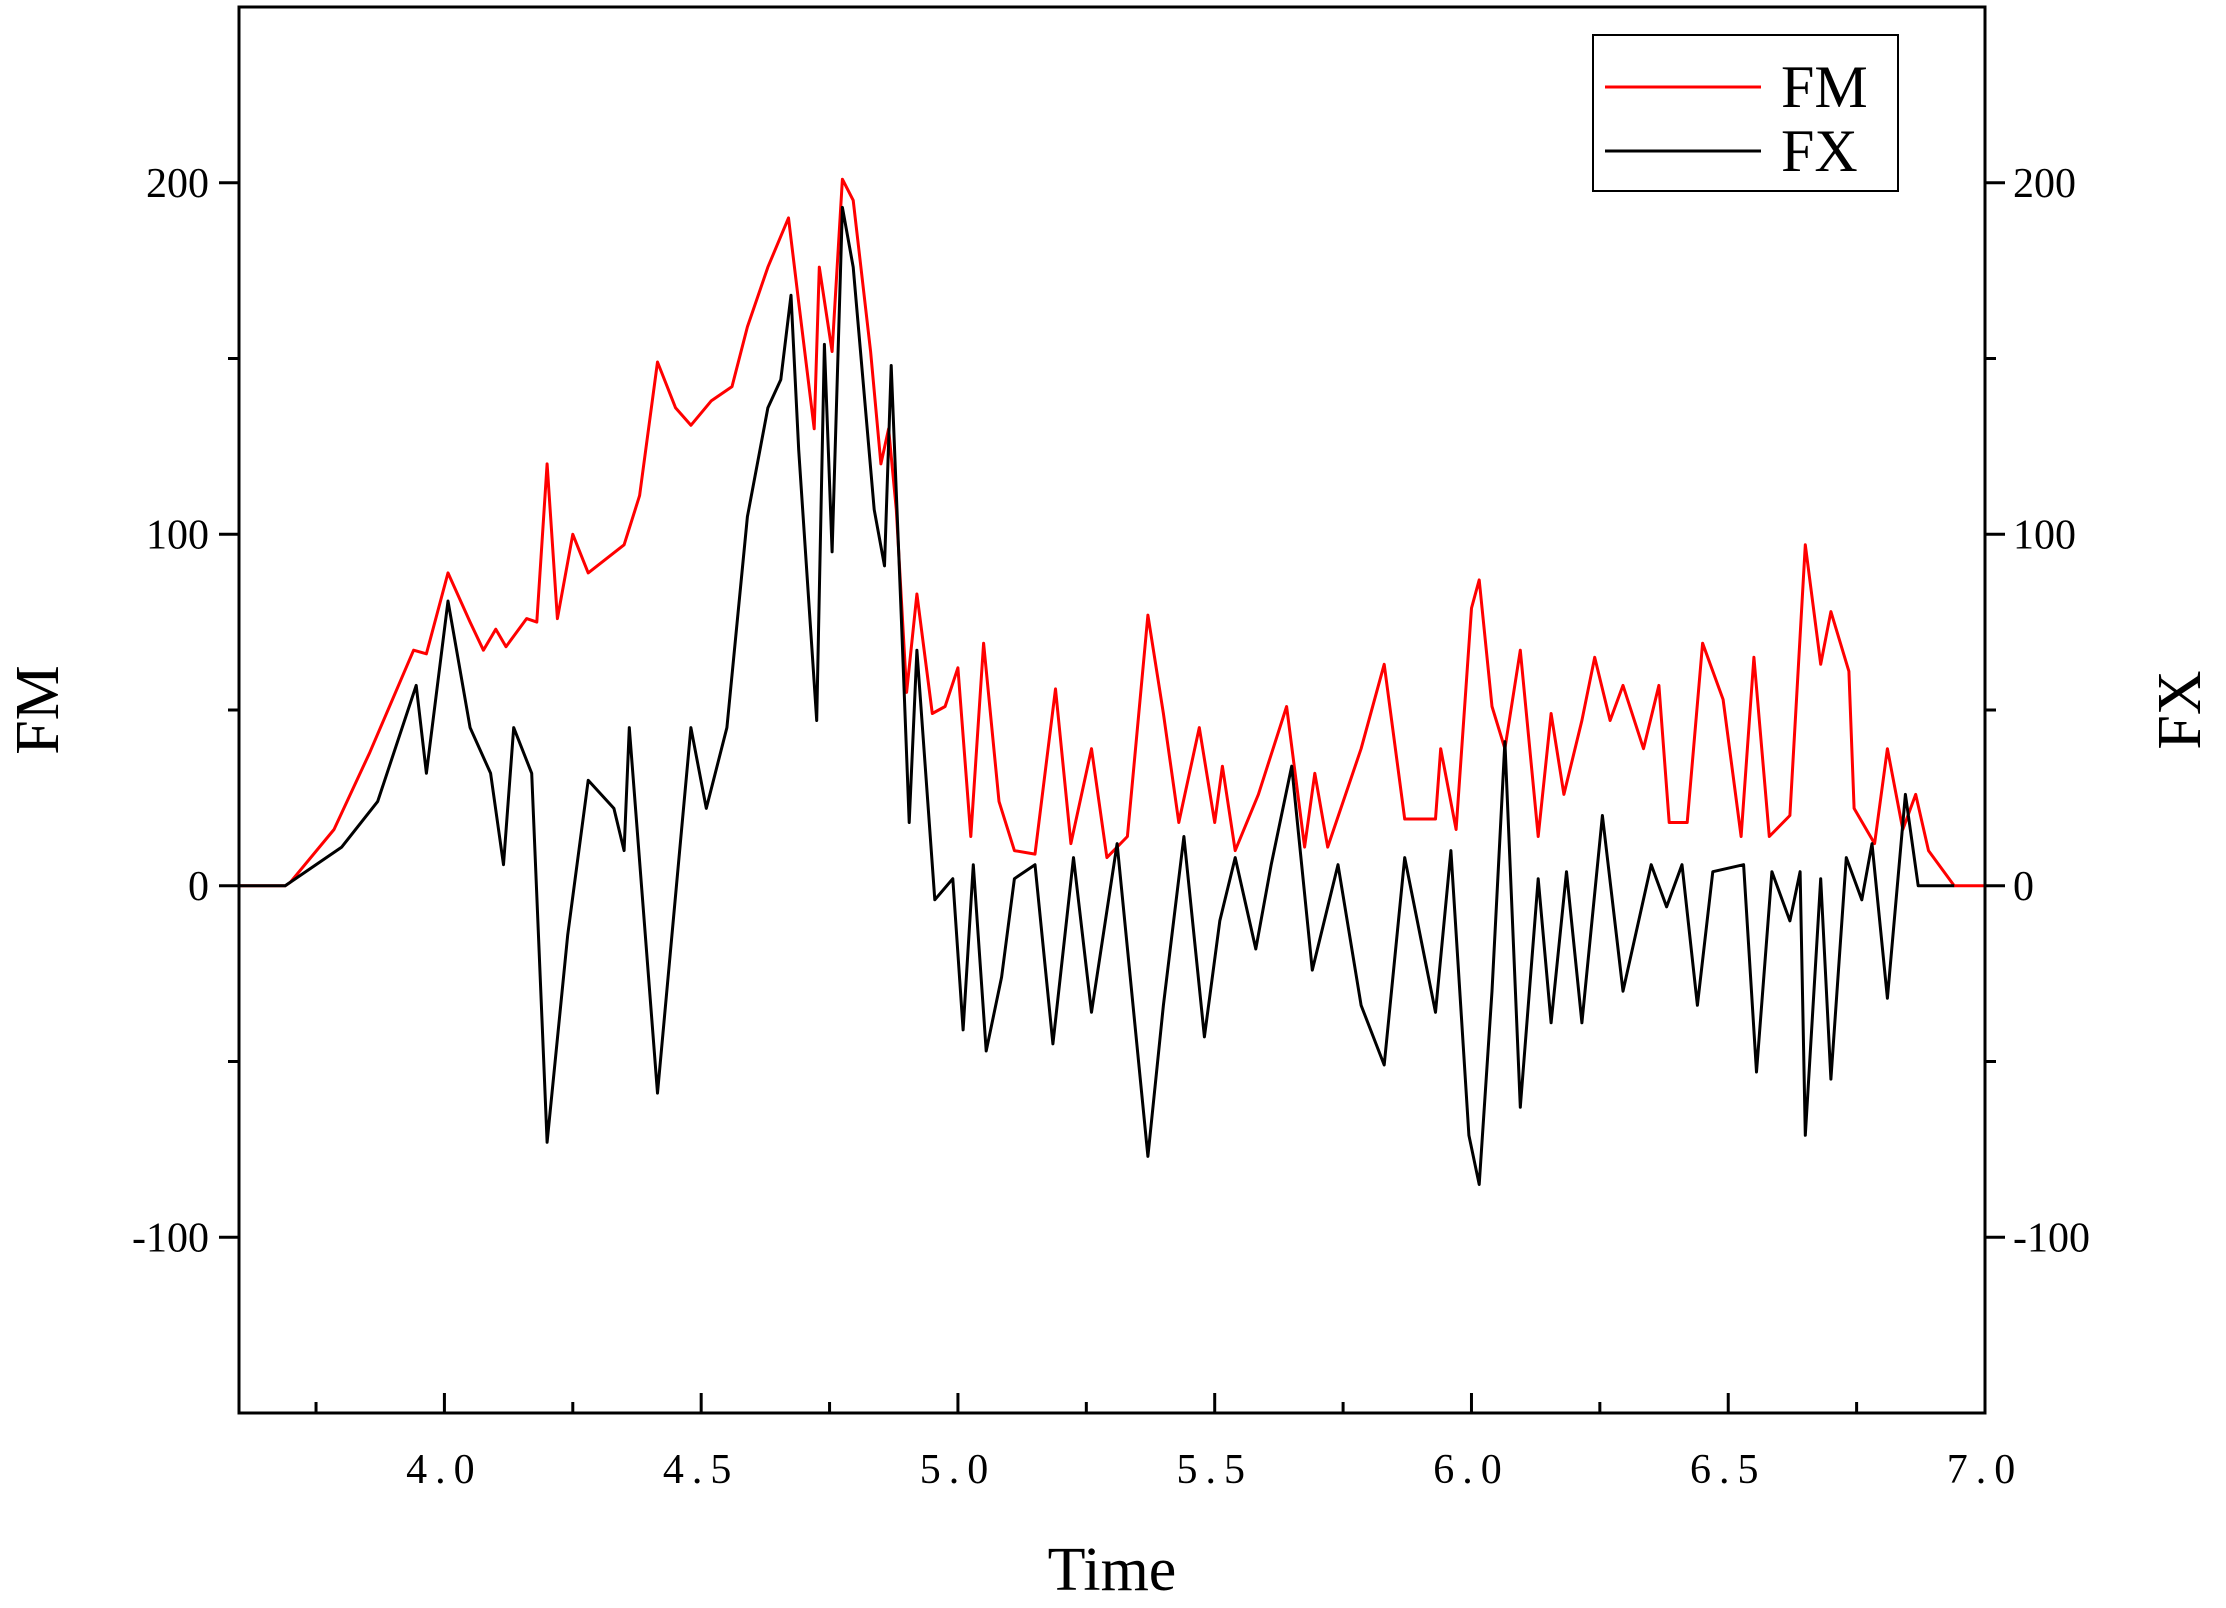 This screenshot has width=2226, height=1608. I want to click on x-tick-label: 7.0, so click(1985, 1470).